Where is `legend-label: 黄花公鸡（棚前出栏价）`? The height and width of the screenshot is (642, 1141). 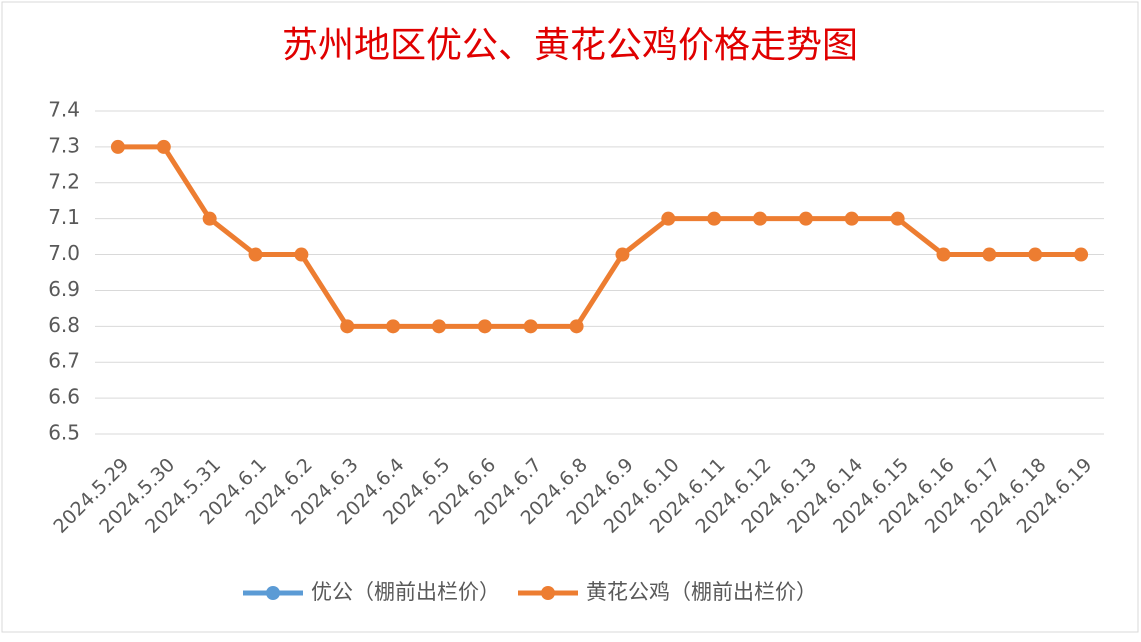 legend-label: 黄花公鸡（棚前出栏价） is located at coordinates (701, 592).